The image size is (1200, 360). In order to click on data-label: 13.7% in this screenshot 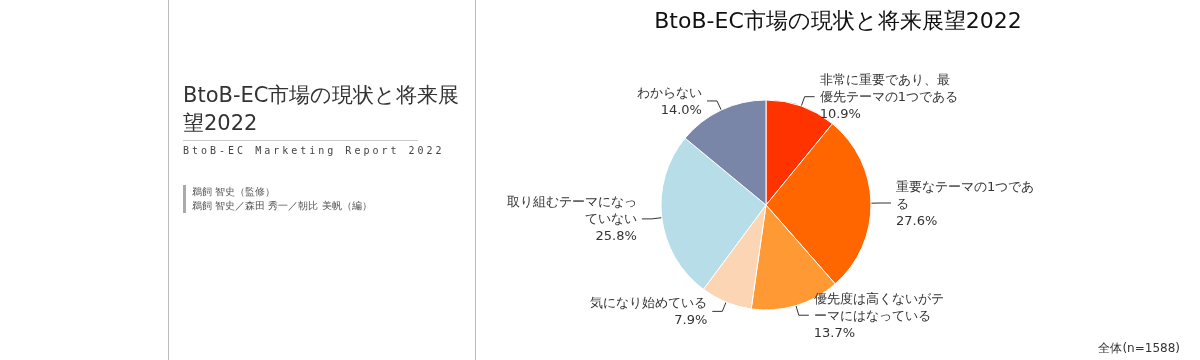, I will do `click(834, 332)`.